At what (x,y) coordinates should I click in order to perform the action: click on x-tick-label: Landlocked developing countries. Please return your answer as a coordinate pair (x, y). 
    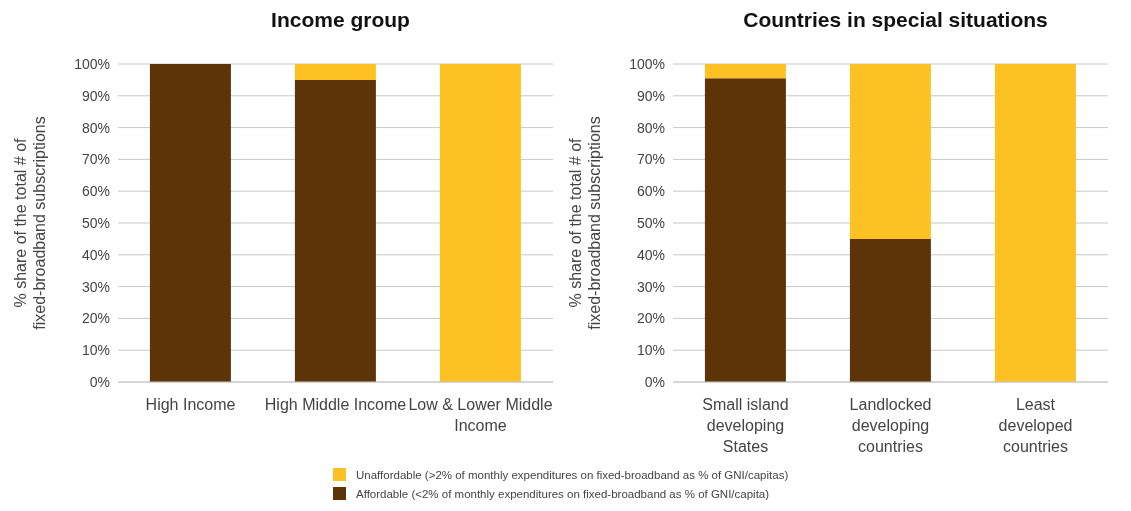
    Looking at the image, I should click on (890, 425).